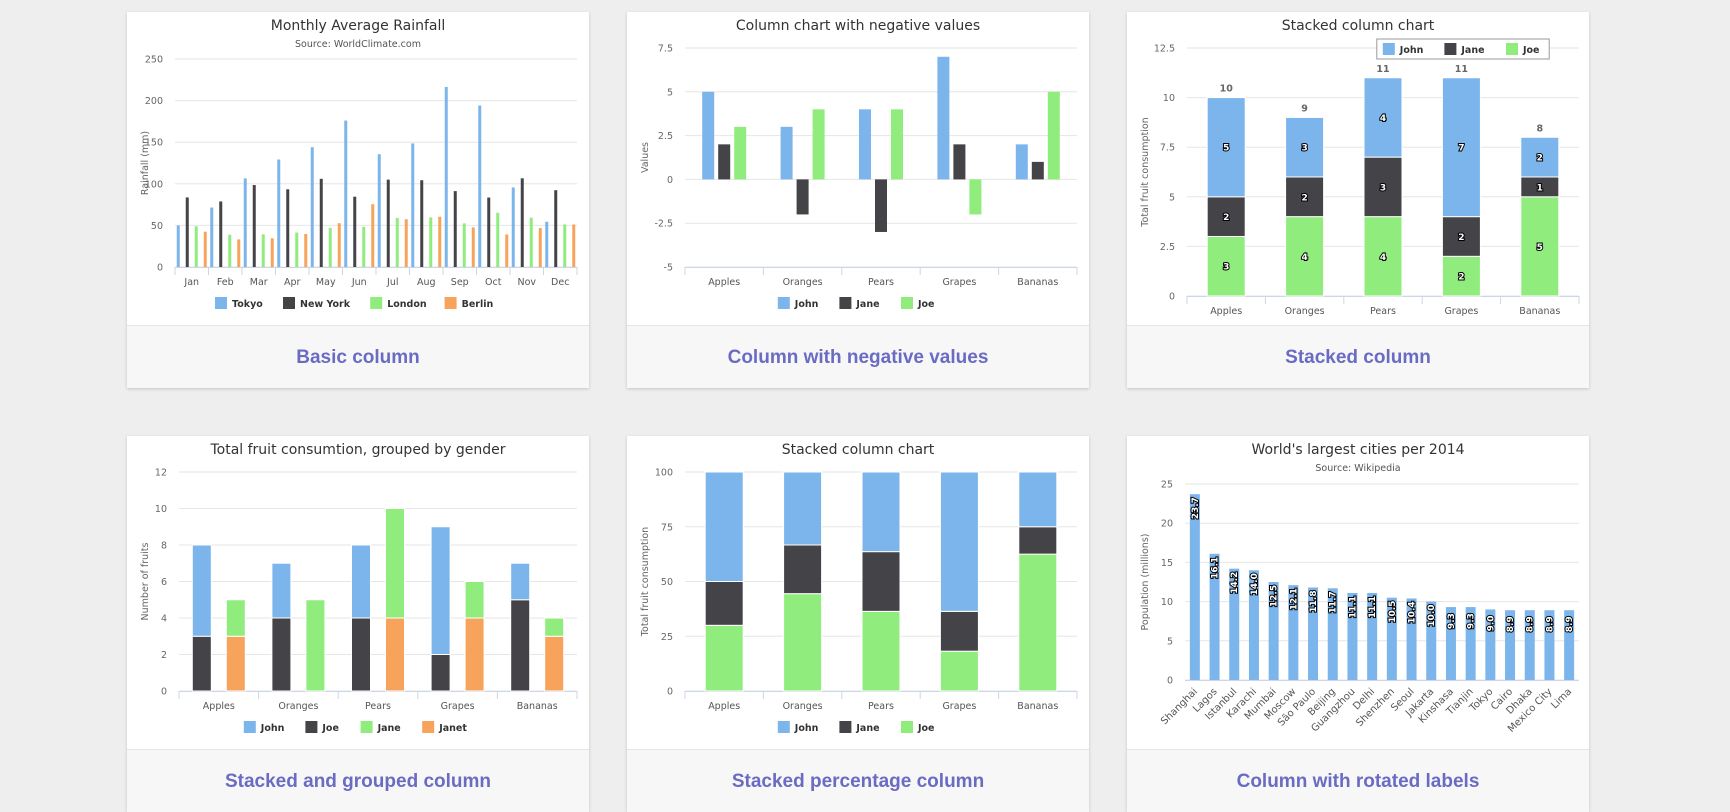  I want to click on chart-title: Stacked column chart, so click(858, 450).